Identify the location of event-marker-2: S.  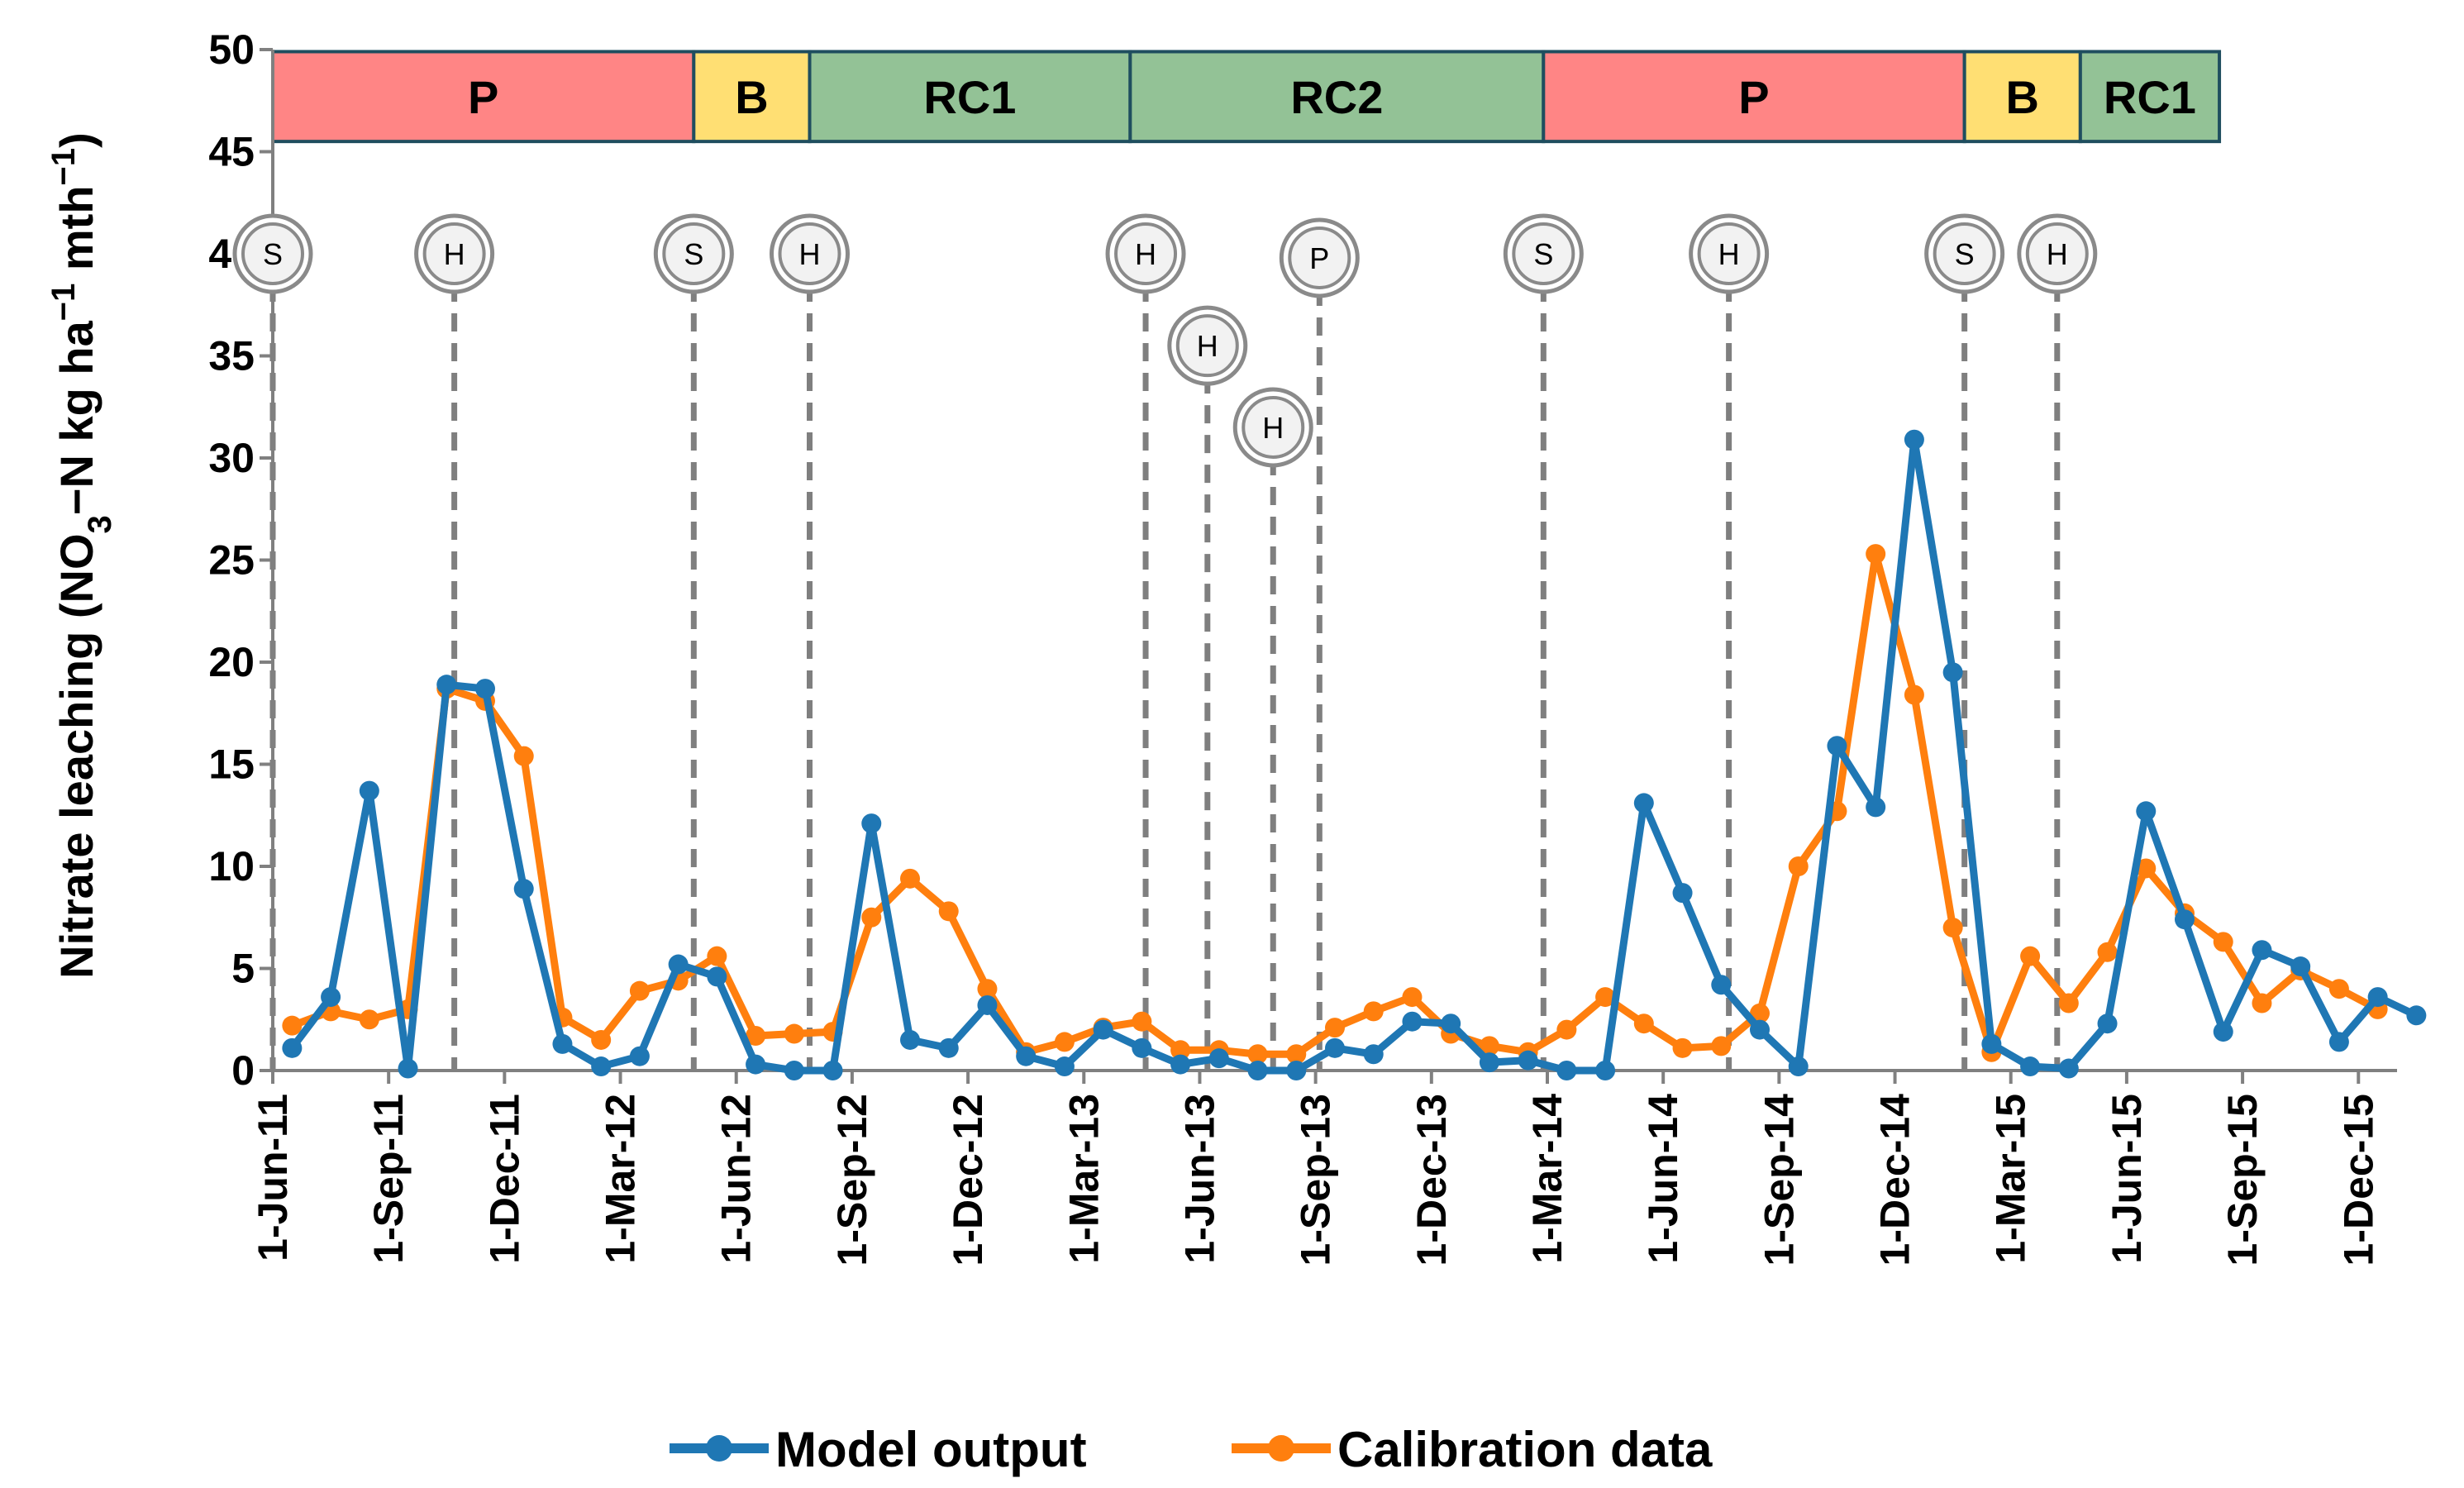
(694, 254).